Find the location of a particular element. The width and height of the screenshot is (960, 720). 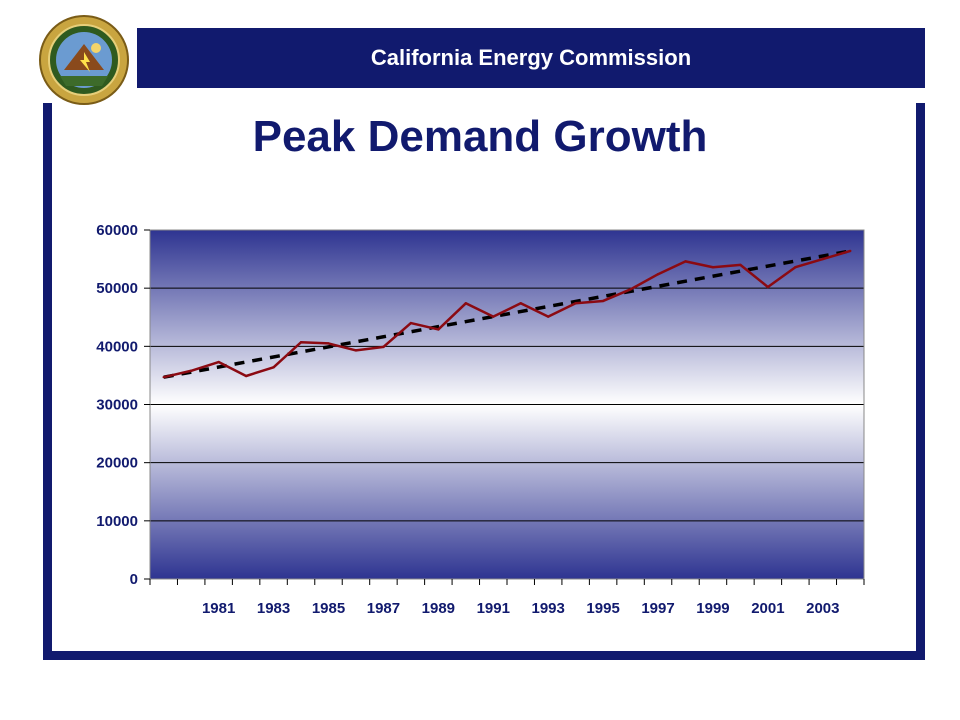

header-title: California Energy Commission is located at coordinates (531, 57).